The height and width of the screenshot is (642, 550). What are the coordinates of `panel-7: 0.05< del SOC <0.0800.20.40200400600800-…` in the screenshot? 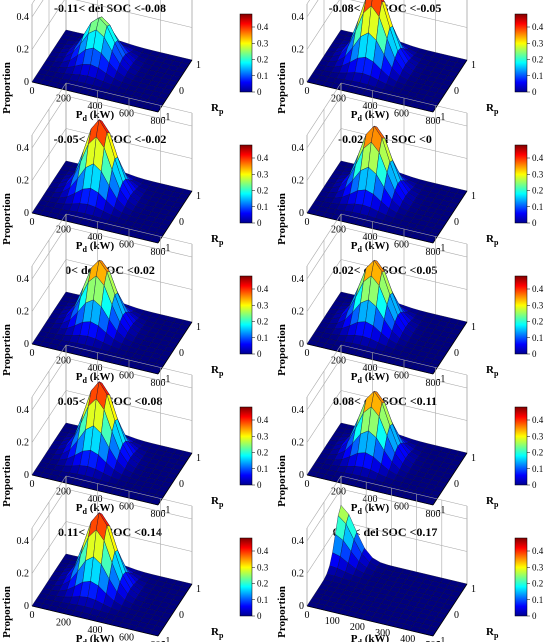 It's located at (135, 432).